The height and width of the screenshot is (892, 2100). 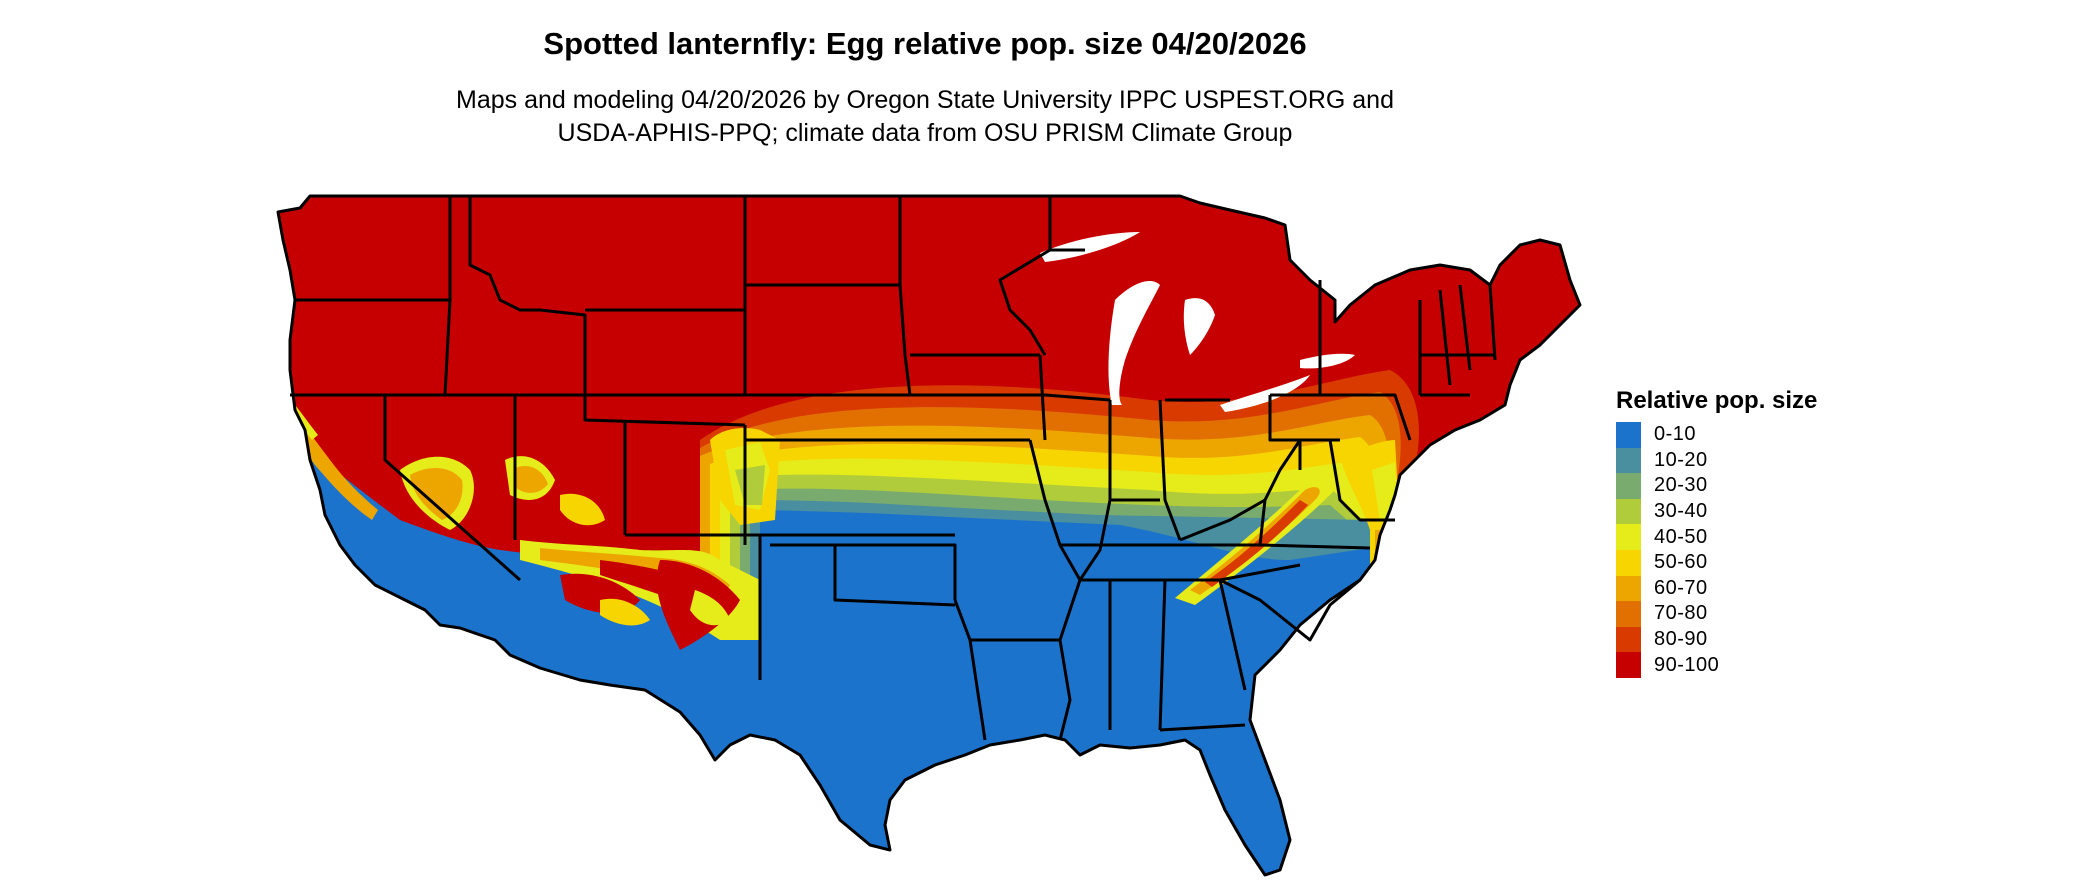 I want to click on great-lakes, so click(x=1197, y=322).